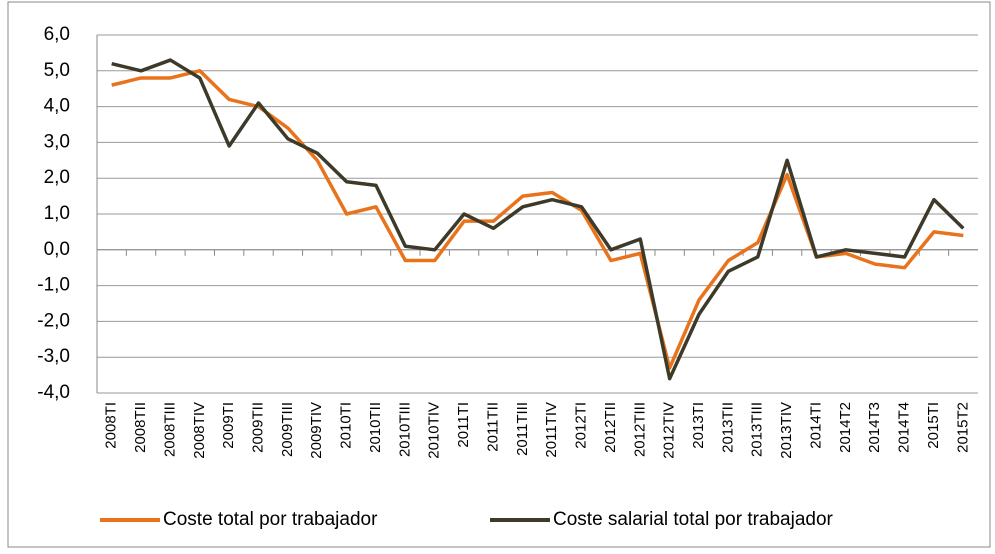 This screenshot has width=995, height=554. I want to click on y-tick-label: 2,0, so click(57, 177).